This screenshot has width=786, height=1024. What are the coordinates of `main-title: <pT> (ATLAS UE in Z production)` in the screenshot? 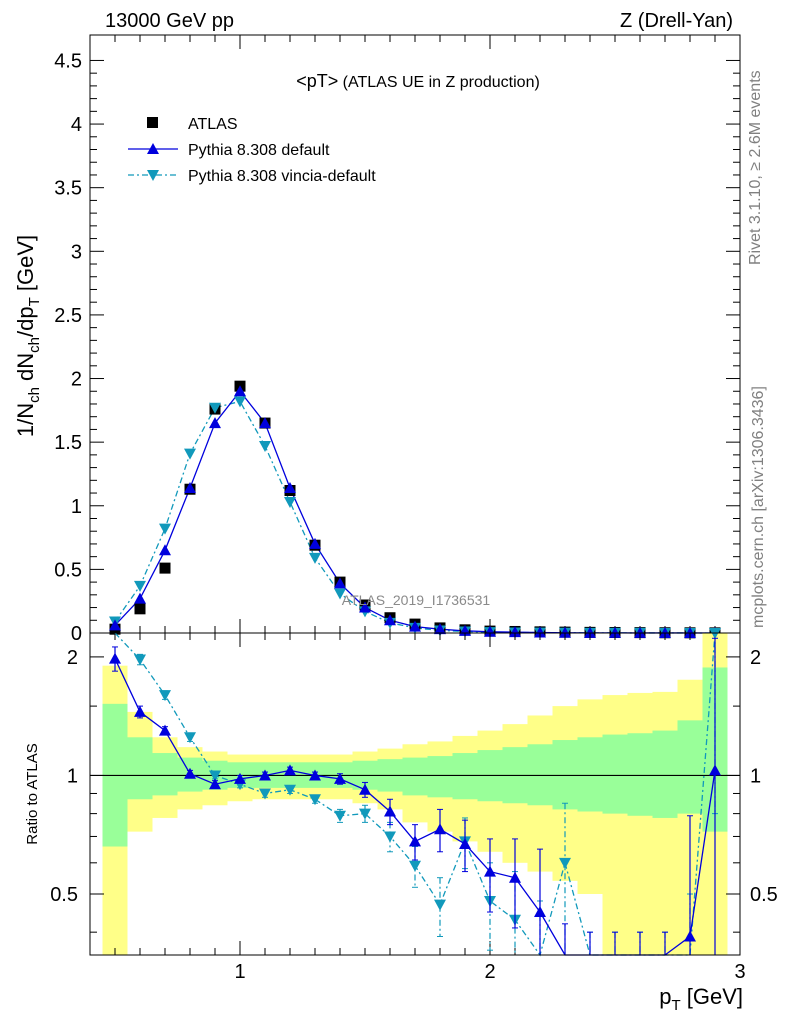 It's located at (418, 81).